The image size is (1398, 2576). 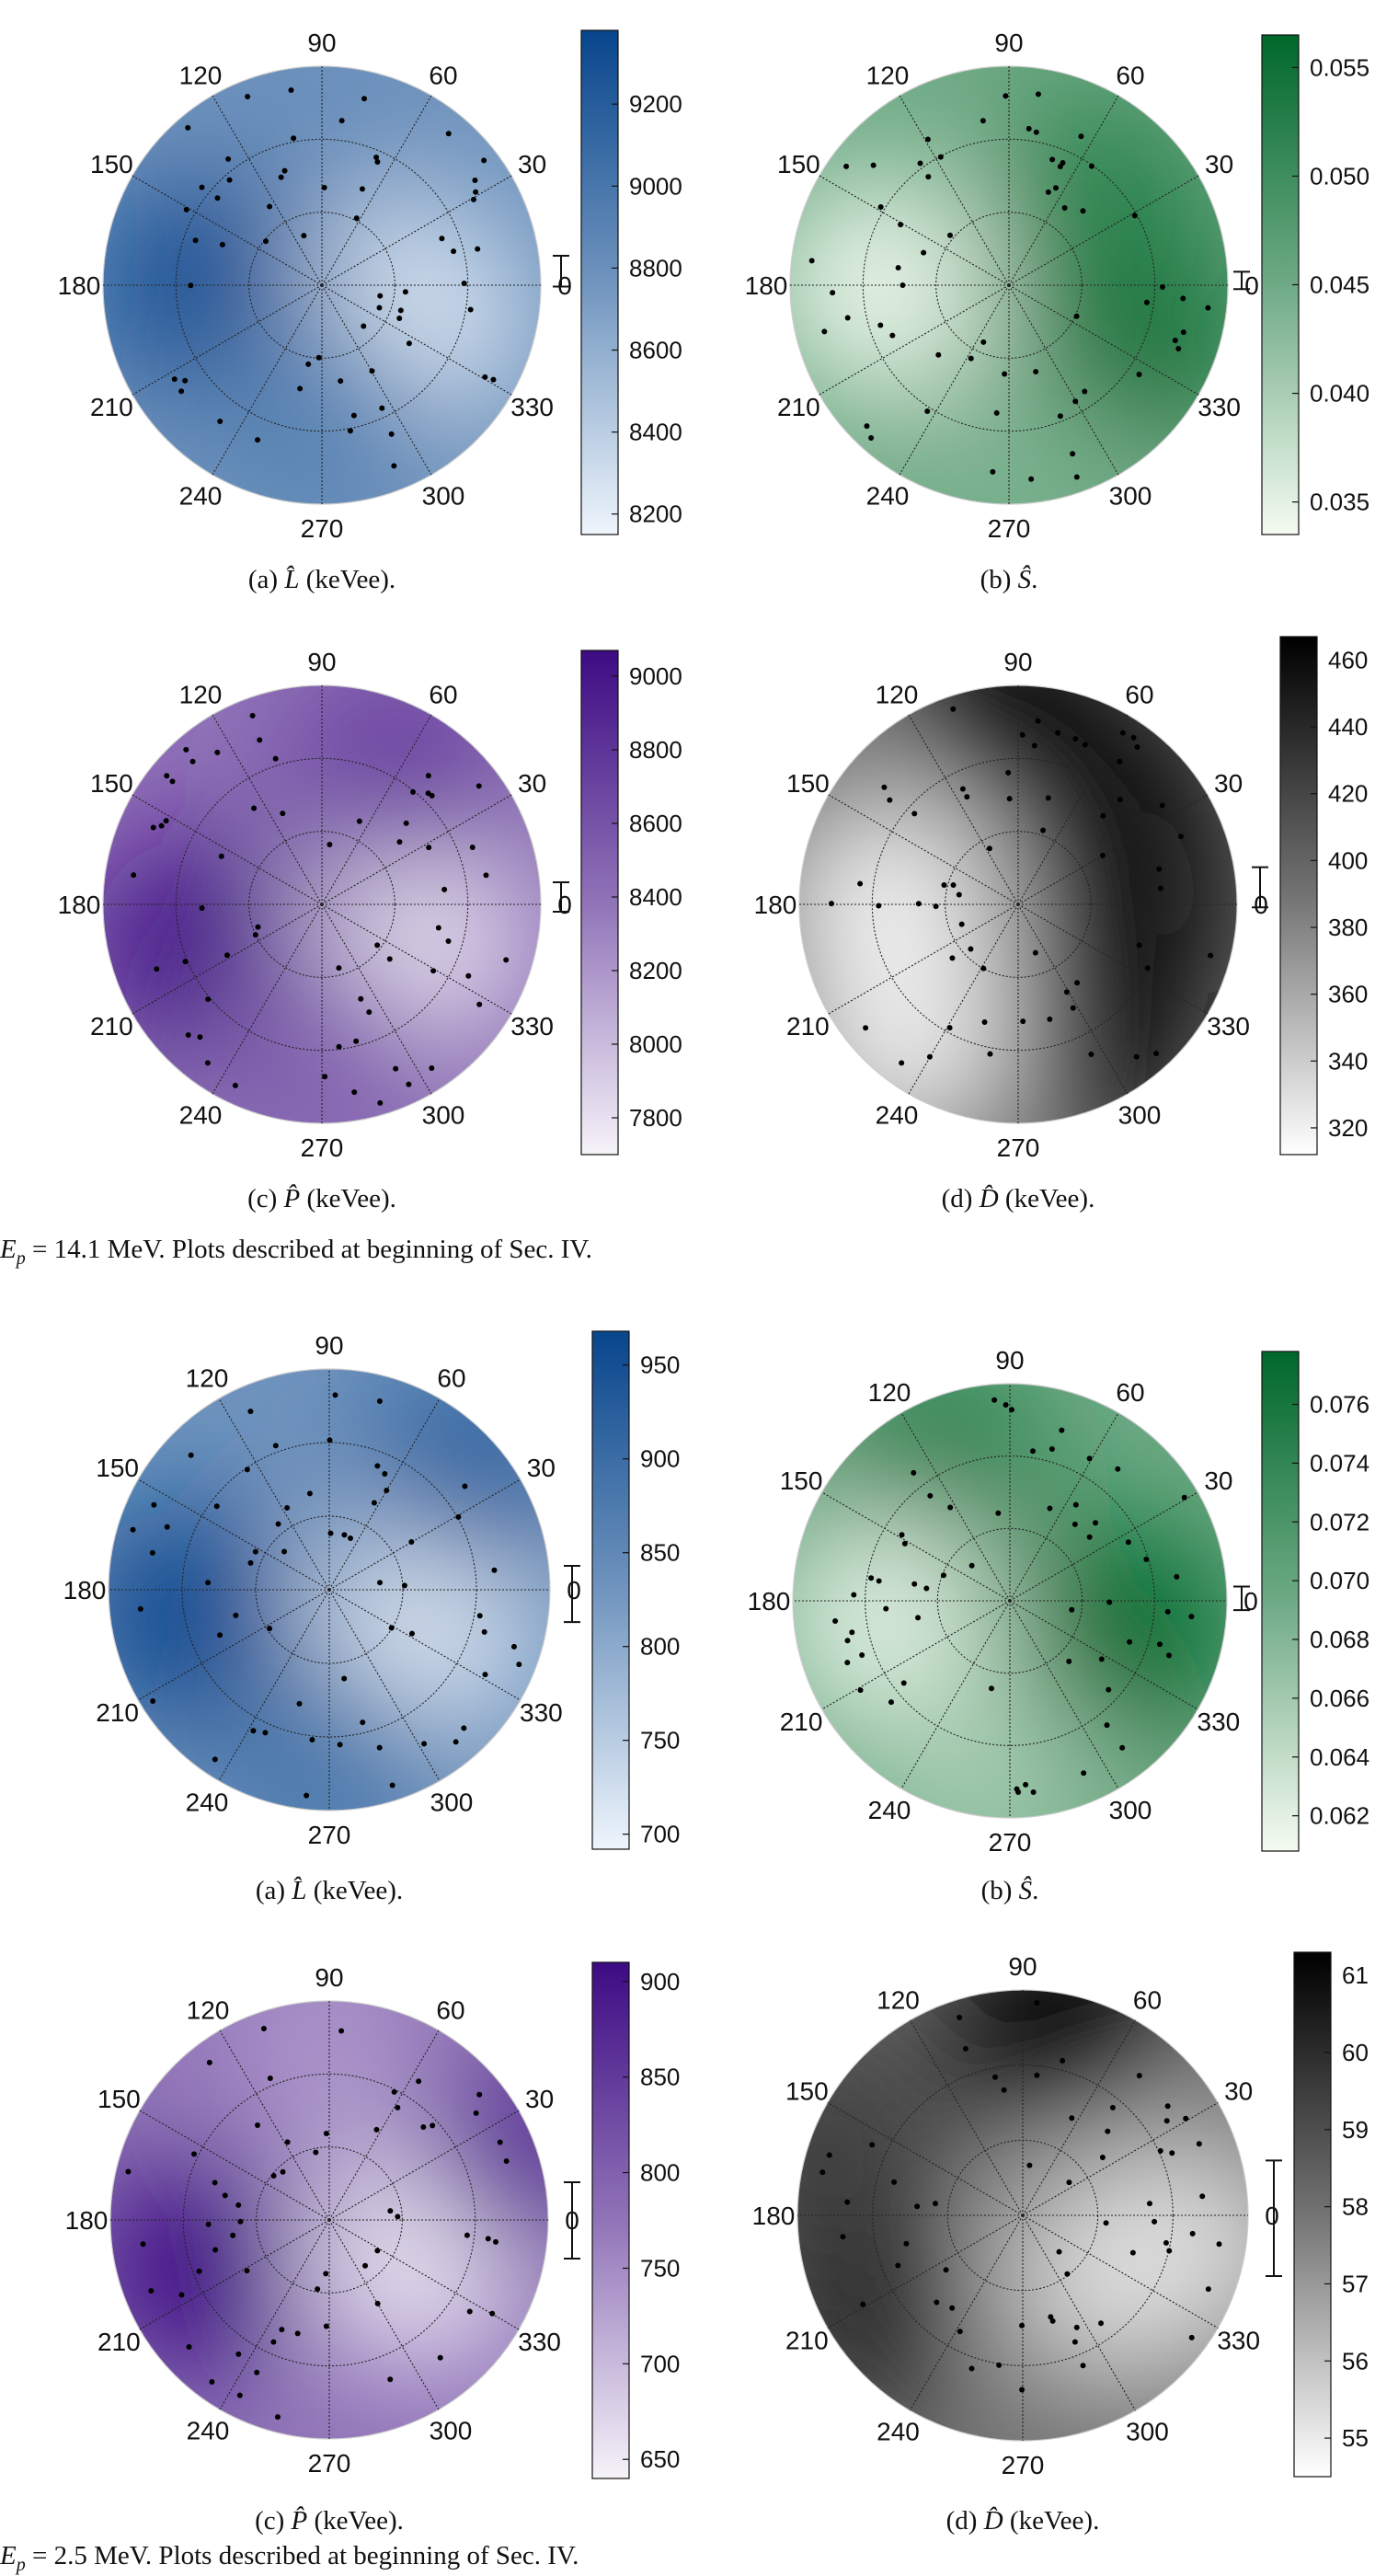 What do you see at coordinates (999, 579) in the screenshot?
I see `panel-label: (b)` at bounding box center [999, 579].